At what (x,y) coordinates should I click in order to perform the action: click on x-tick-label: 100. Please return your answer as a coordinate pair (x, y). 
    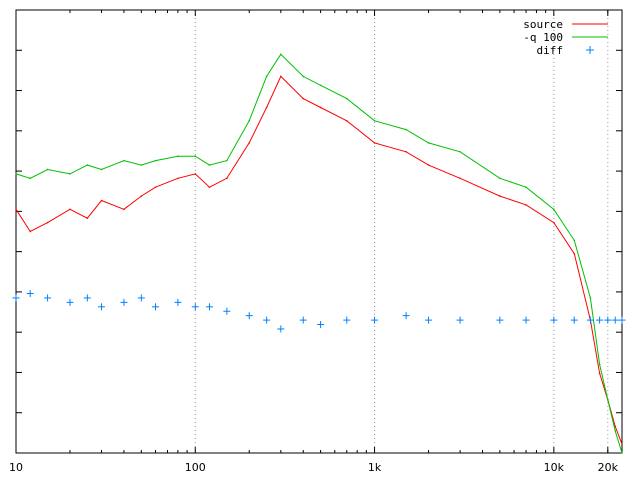
    Looking at the image, I should click on (195, 467).